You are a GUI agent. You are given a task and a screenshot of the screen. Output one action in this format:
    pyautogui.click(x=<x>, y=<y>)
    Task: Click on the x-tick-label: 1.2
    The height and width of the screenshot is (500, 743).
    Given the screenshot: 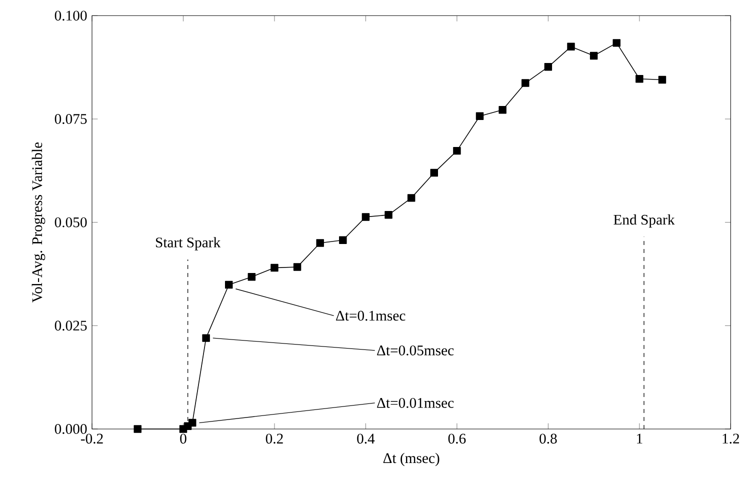 What is the action you would take?
    pyautogui.click(x=731, y=439)
    